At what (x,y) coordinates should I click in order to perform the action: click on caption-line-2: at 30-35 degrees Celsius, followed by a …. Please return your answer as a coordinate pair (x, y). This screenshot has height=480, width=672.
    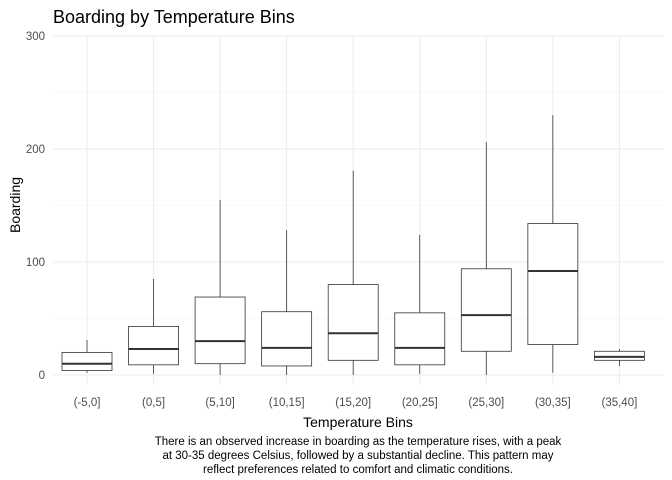
    Looking at the image, I should click on (357, 456).